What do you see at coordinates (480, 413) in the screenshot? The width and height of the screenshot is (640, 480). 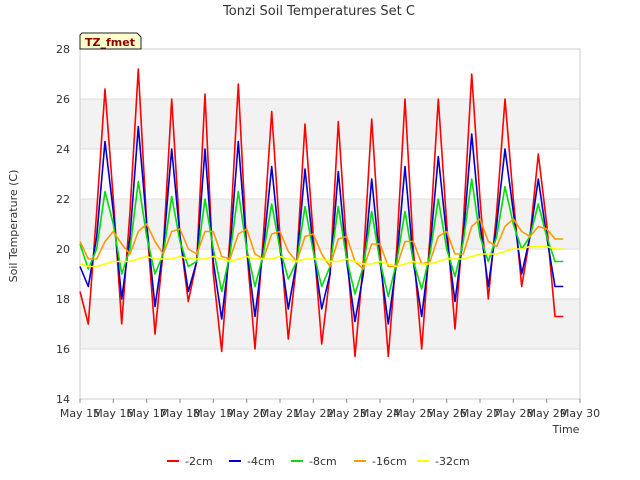 I see `x-tick-label: May 27` at bounding box center [480, 413].